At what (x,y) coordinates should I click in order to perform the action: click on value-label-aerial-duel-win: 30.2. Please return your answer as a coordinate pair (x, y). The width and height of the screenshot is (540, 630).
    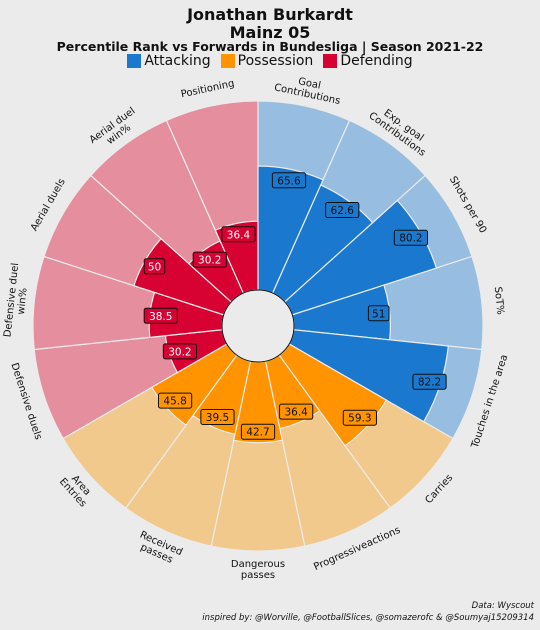
    Looking at the image, I should click on (209, 259).